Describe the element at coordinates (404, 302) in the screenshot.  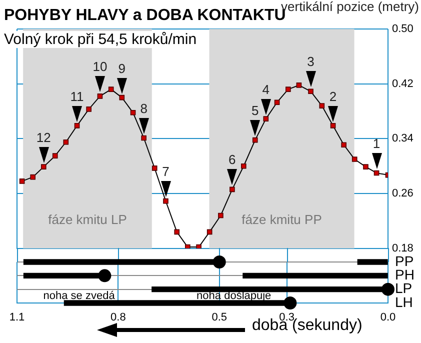
I see `y-tick-label: LH` at that location.